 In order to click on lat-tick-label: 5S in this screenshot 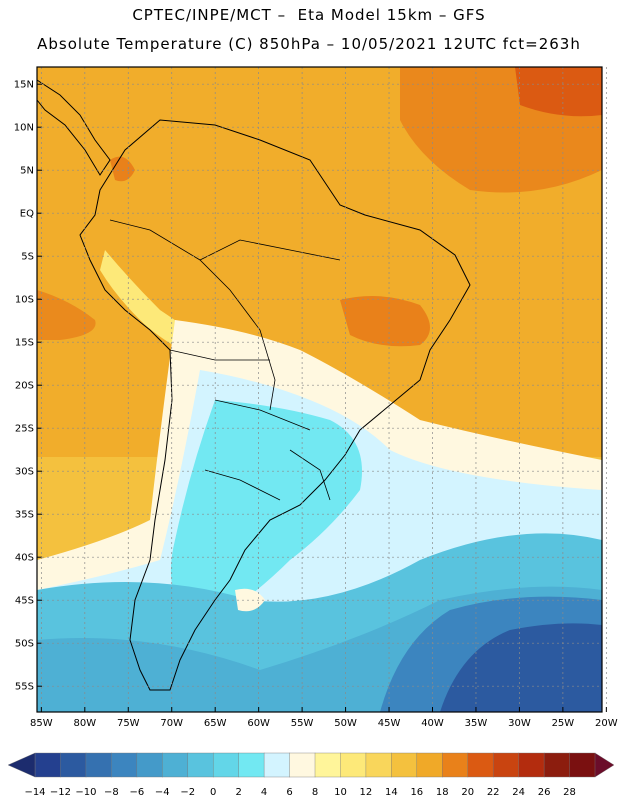, I will do `click(27, 257)`.